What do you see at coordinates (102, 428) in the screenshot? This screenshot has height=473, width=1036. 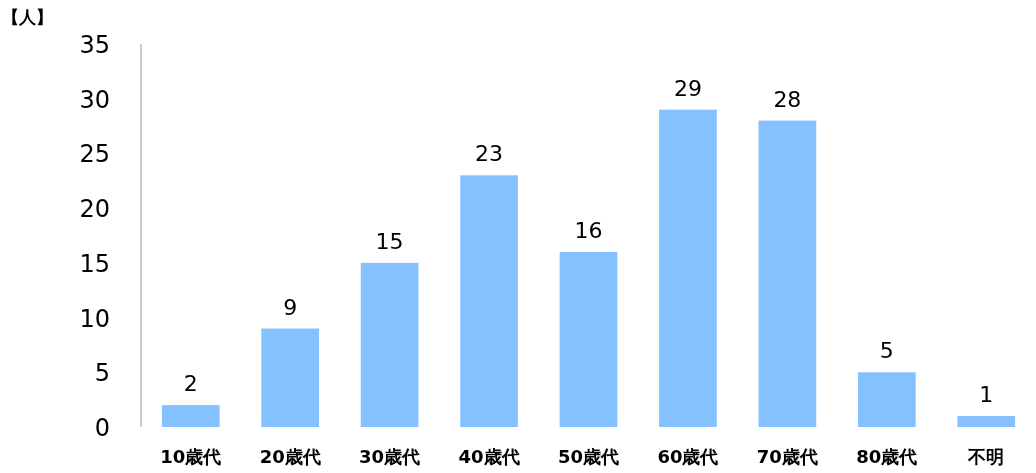 I see `y-tick-label: 0` at bounding box center [102, 428].